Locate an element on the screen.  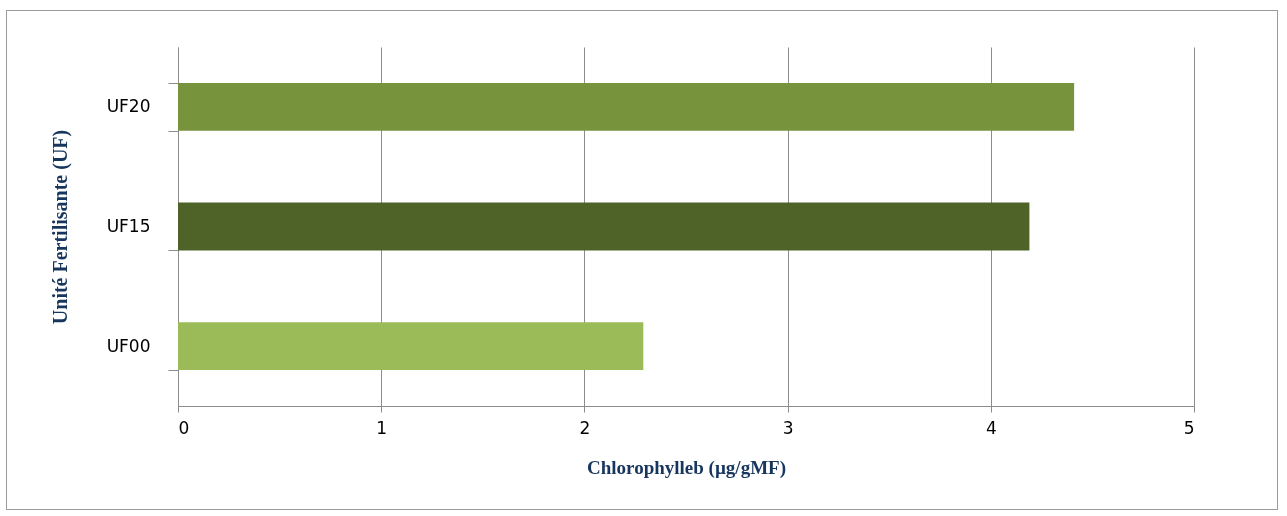
y-tick-label: UF15 is located at coordinates (128, 226).